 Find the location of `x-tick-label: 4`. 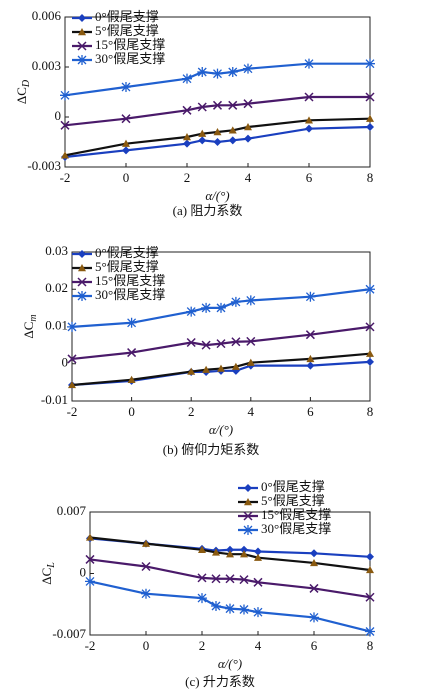

x-tick-label: 4 is located at coordinates (251, 411).